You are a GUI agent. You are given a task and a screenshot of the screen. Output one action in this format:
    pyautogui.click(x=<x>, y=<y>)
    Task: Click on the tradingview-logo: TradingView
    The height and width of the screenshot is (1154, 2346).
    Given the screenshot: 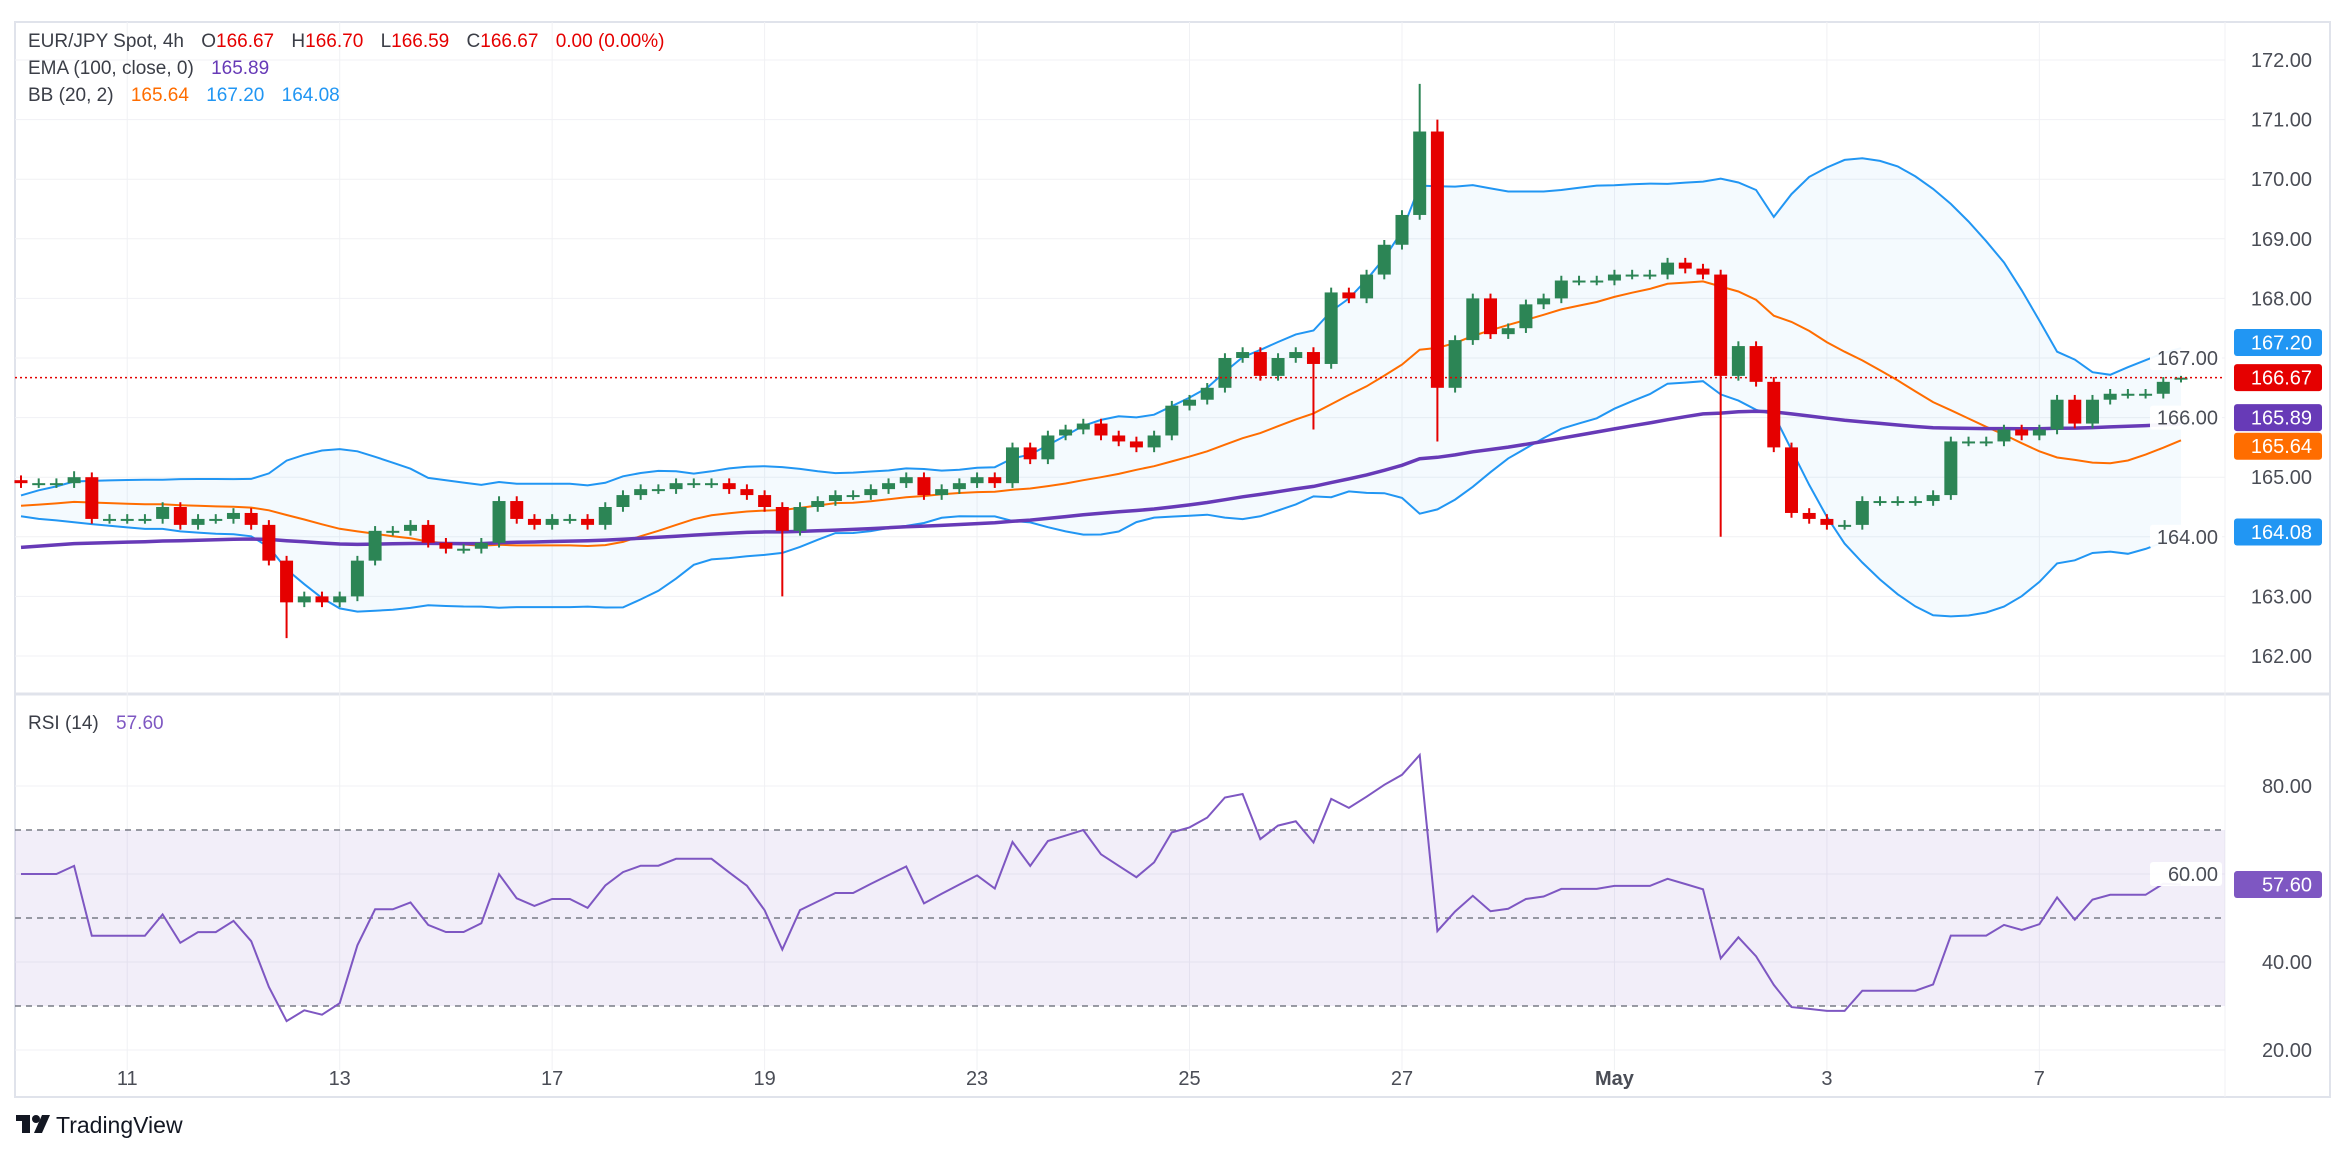 What is the action you would take?
    pyautogui.click(x=99, y=1125)
    